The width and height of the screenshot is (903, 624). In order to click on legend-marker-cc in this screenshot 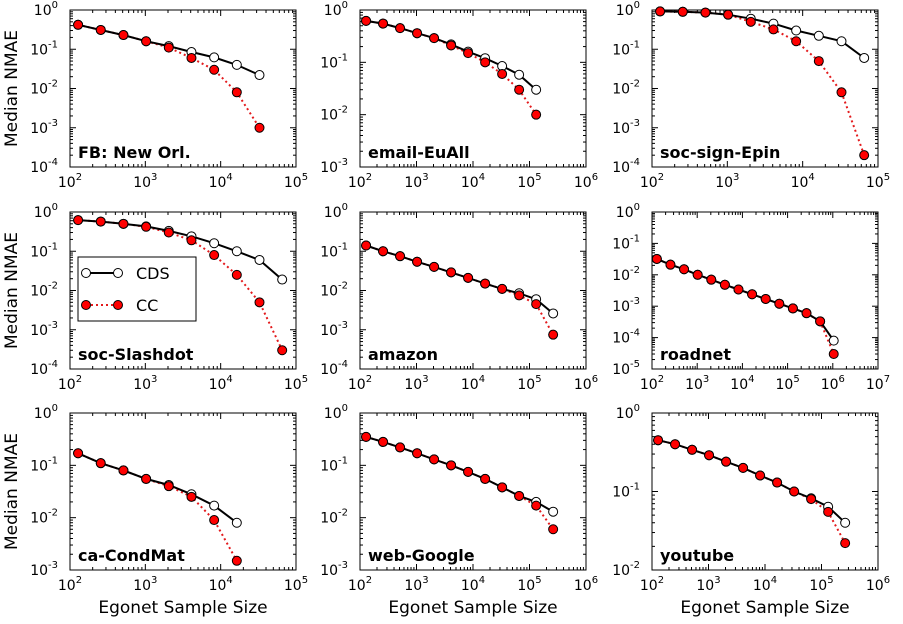, I will do `click(86, 305)`.